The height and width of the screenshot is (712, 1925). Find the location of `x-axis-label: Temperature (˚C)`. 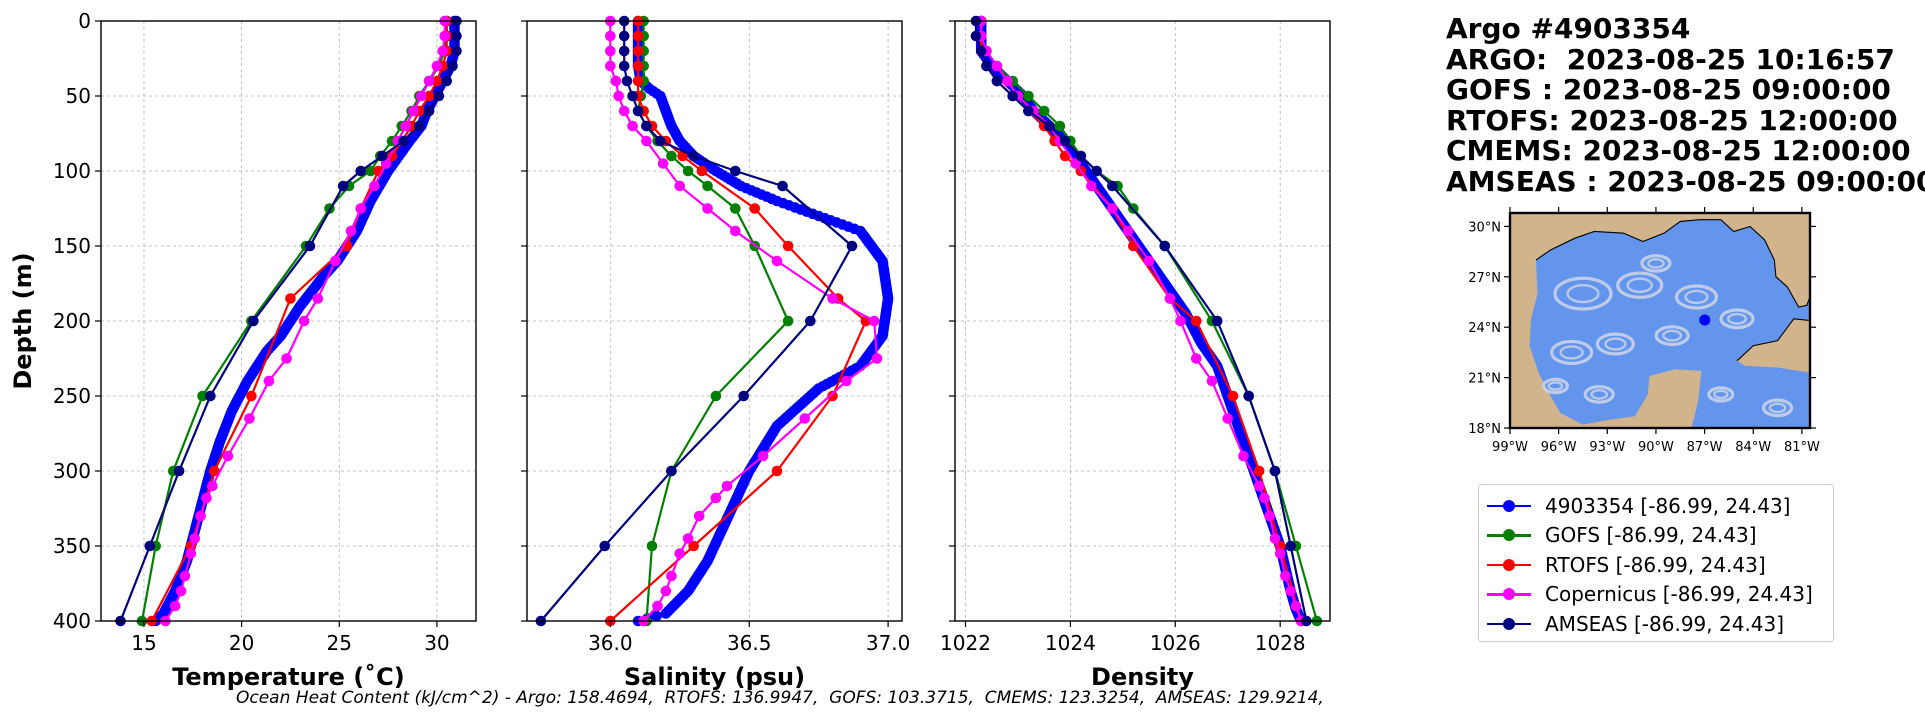

x-axis-label: Temperature (˚C) is located at coordinates (288, 677).